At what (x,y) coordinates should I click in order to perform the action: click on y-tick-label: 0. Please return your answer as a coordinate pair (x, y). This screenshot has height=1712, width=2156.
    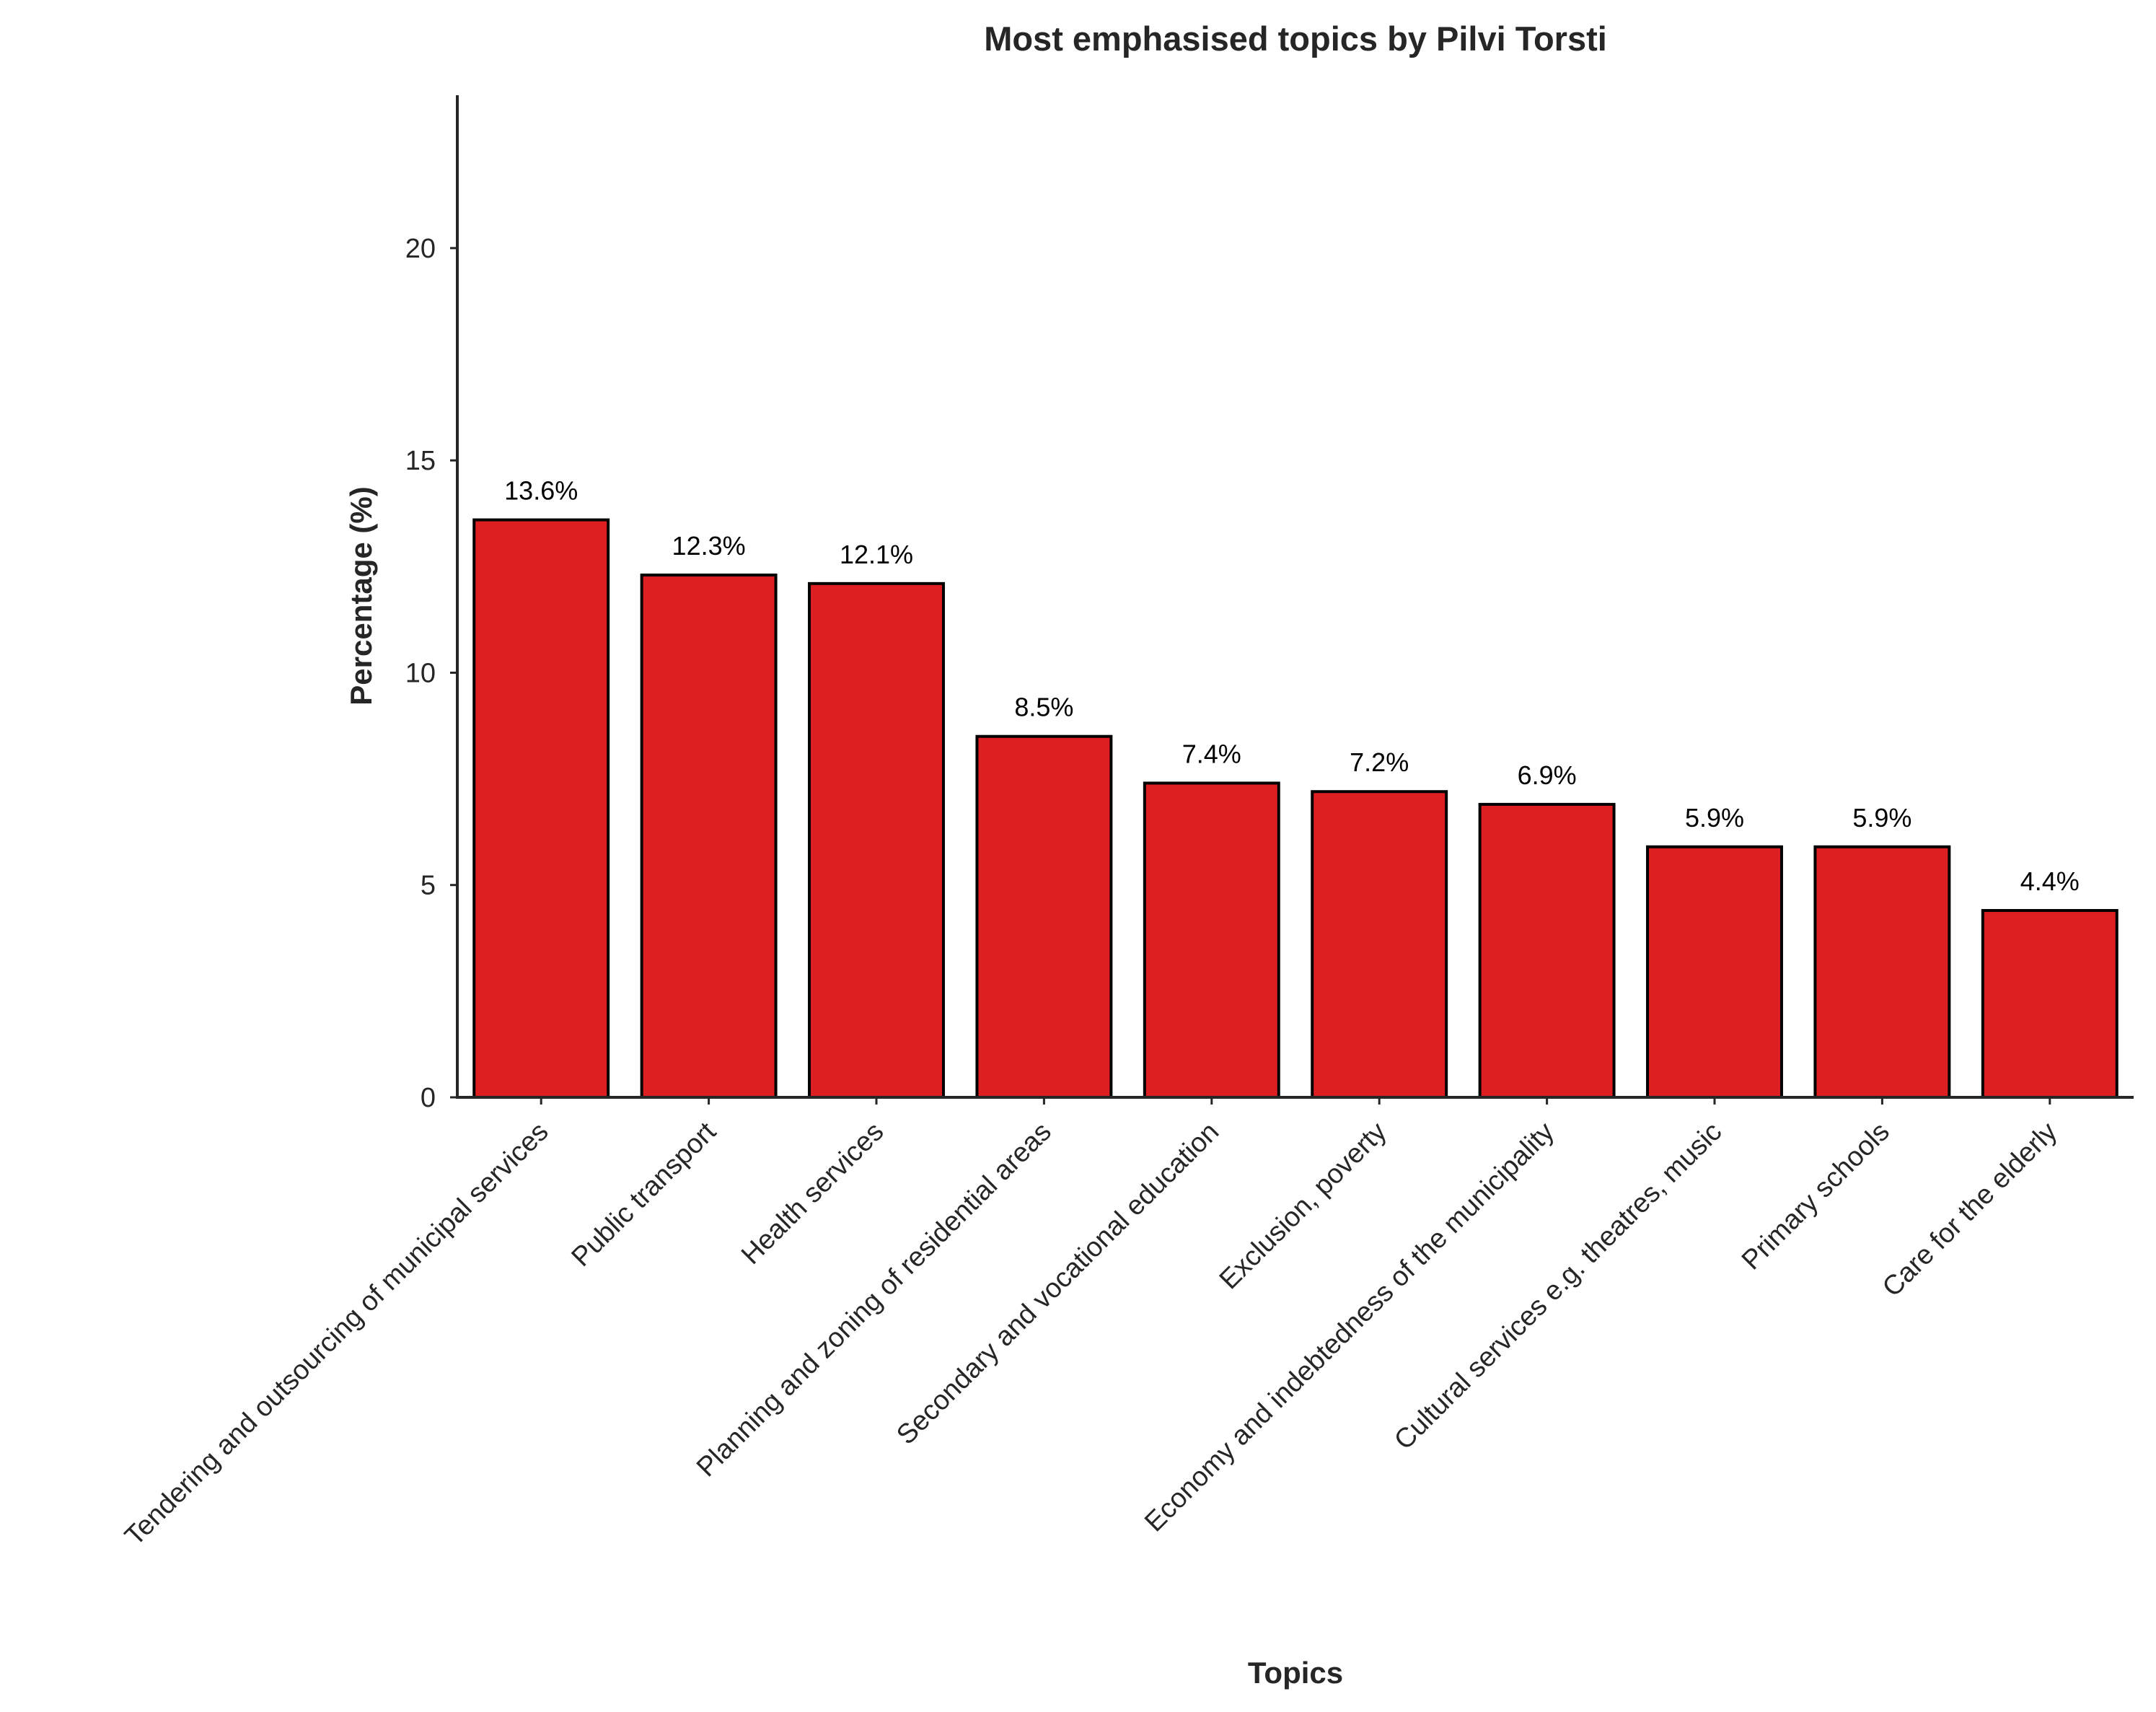
    Looking at the image, I should click on (429, 1098).